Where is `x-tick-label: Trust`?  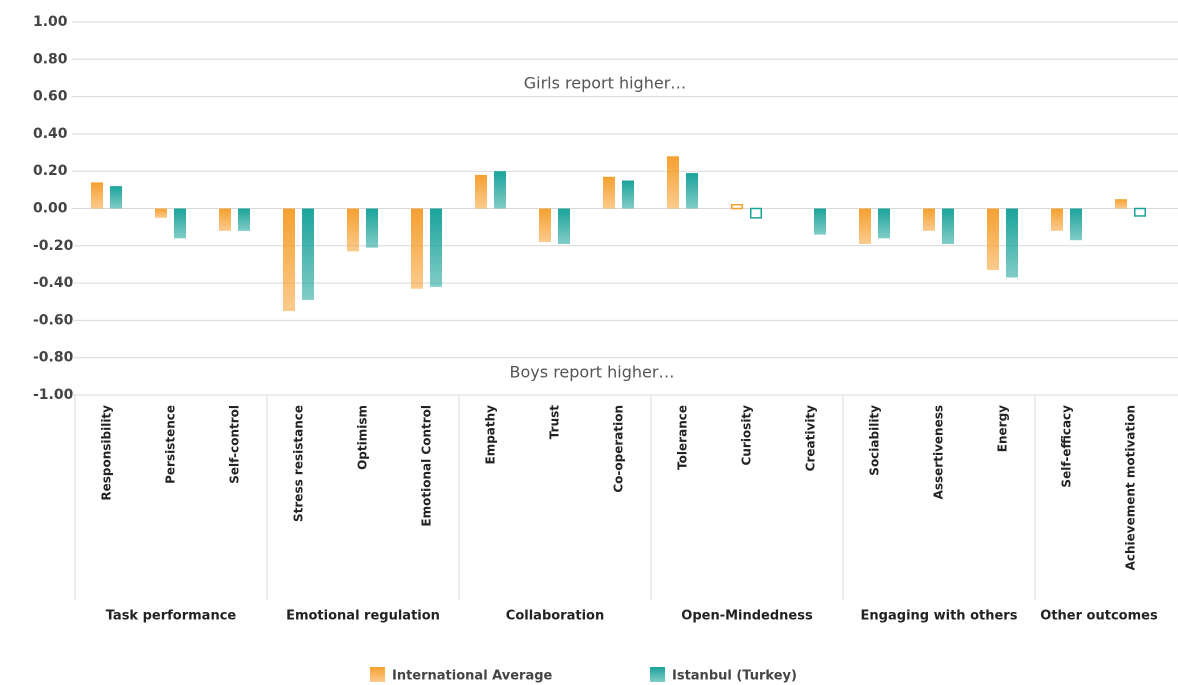 x-tick-label: Trust is located at coordinates (555, 422).